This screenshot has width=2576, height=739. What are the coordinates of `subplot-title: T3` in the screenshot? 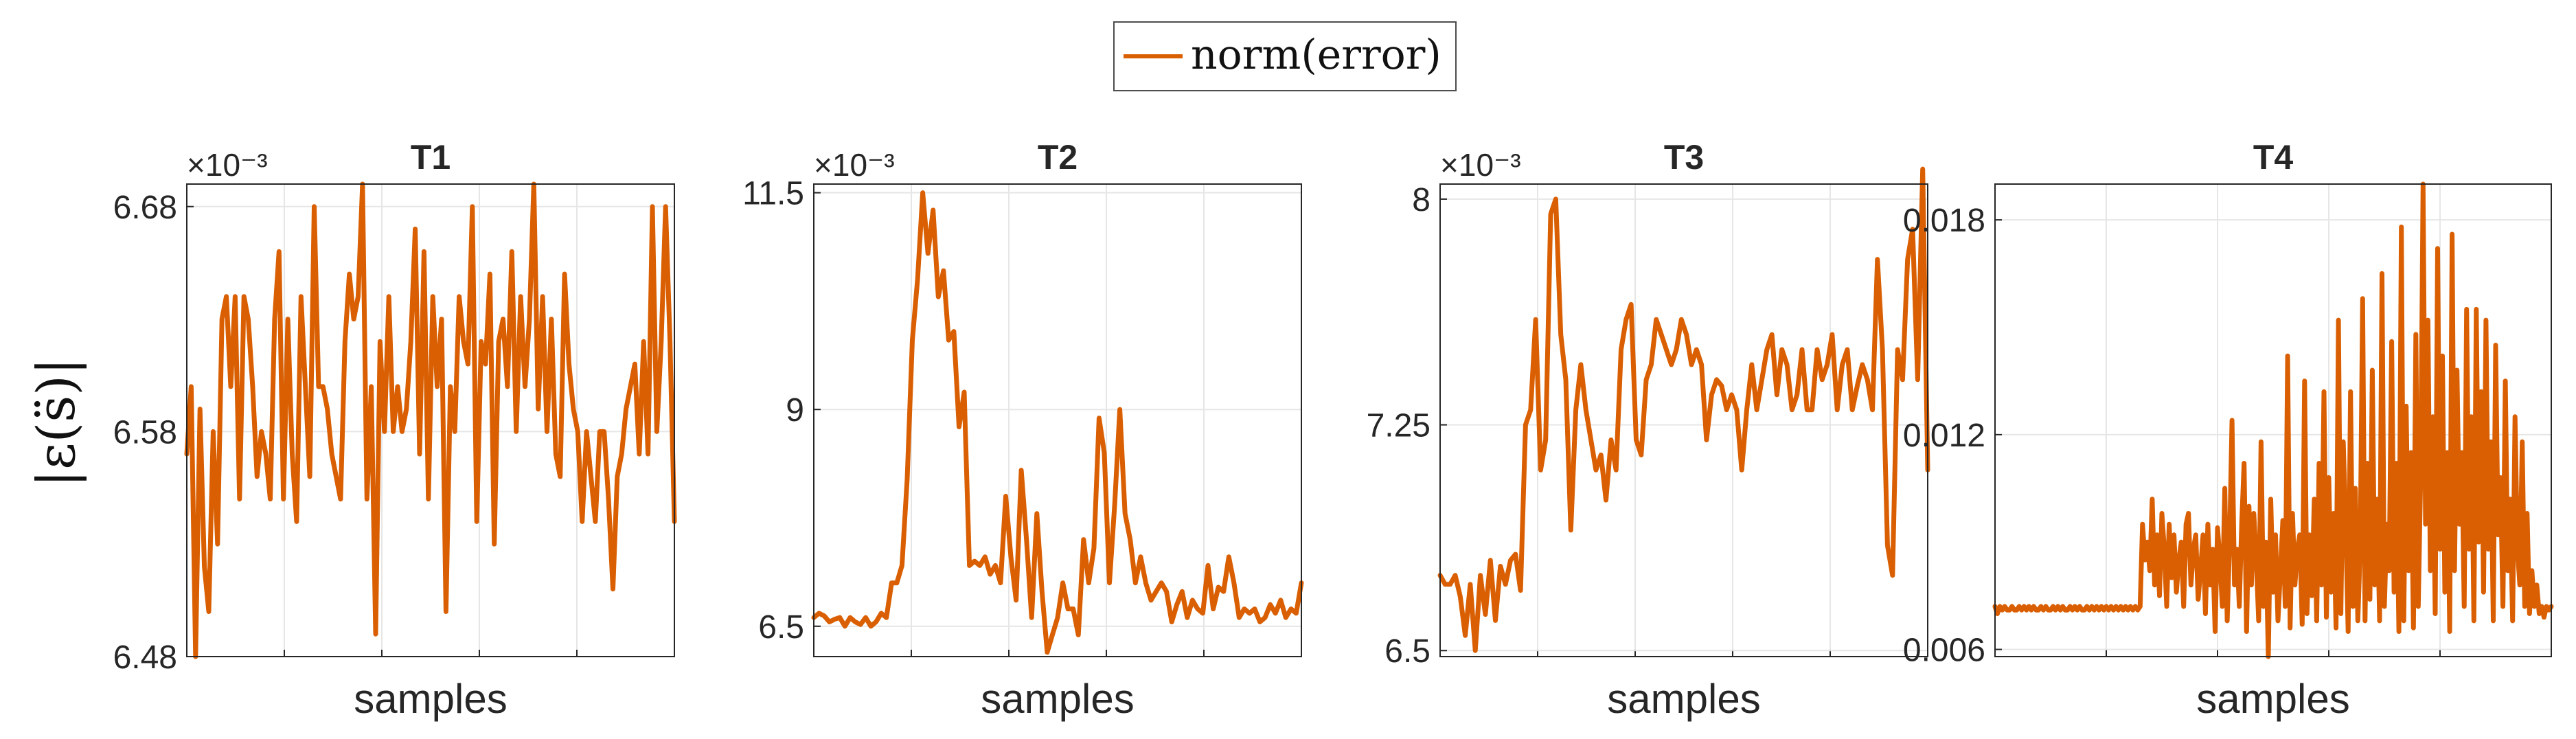 It's located at (1684, 157).